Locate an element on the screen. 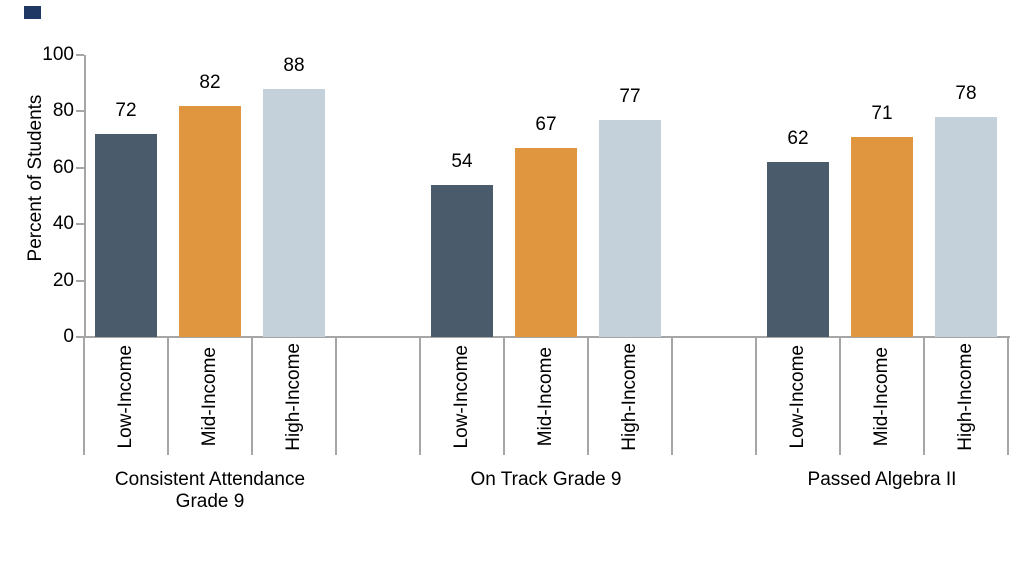 This screenshot has width=1024, height=575. y-tick-label: 80 is located at coordinates (63, 111).